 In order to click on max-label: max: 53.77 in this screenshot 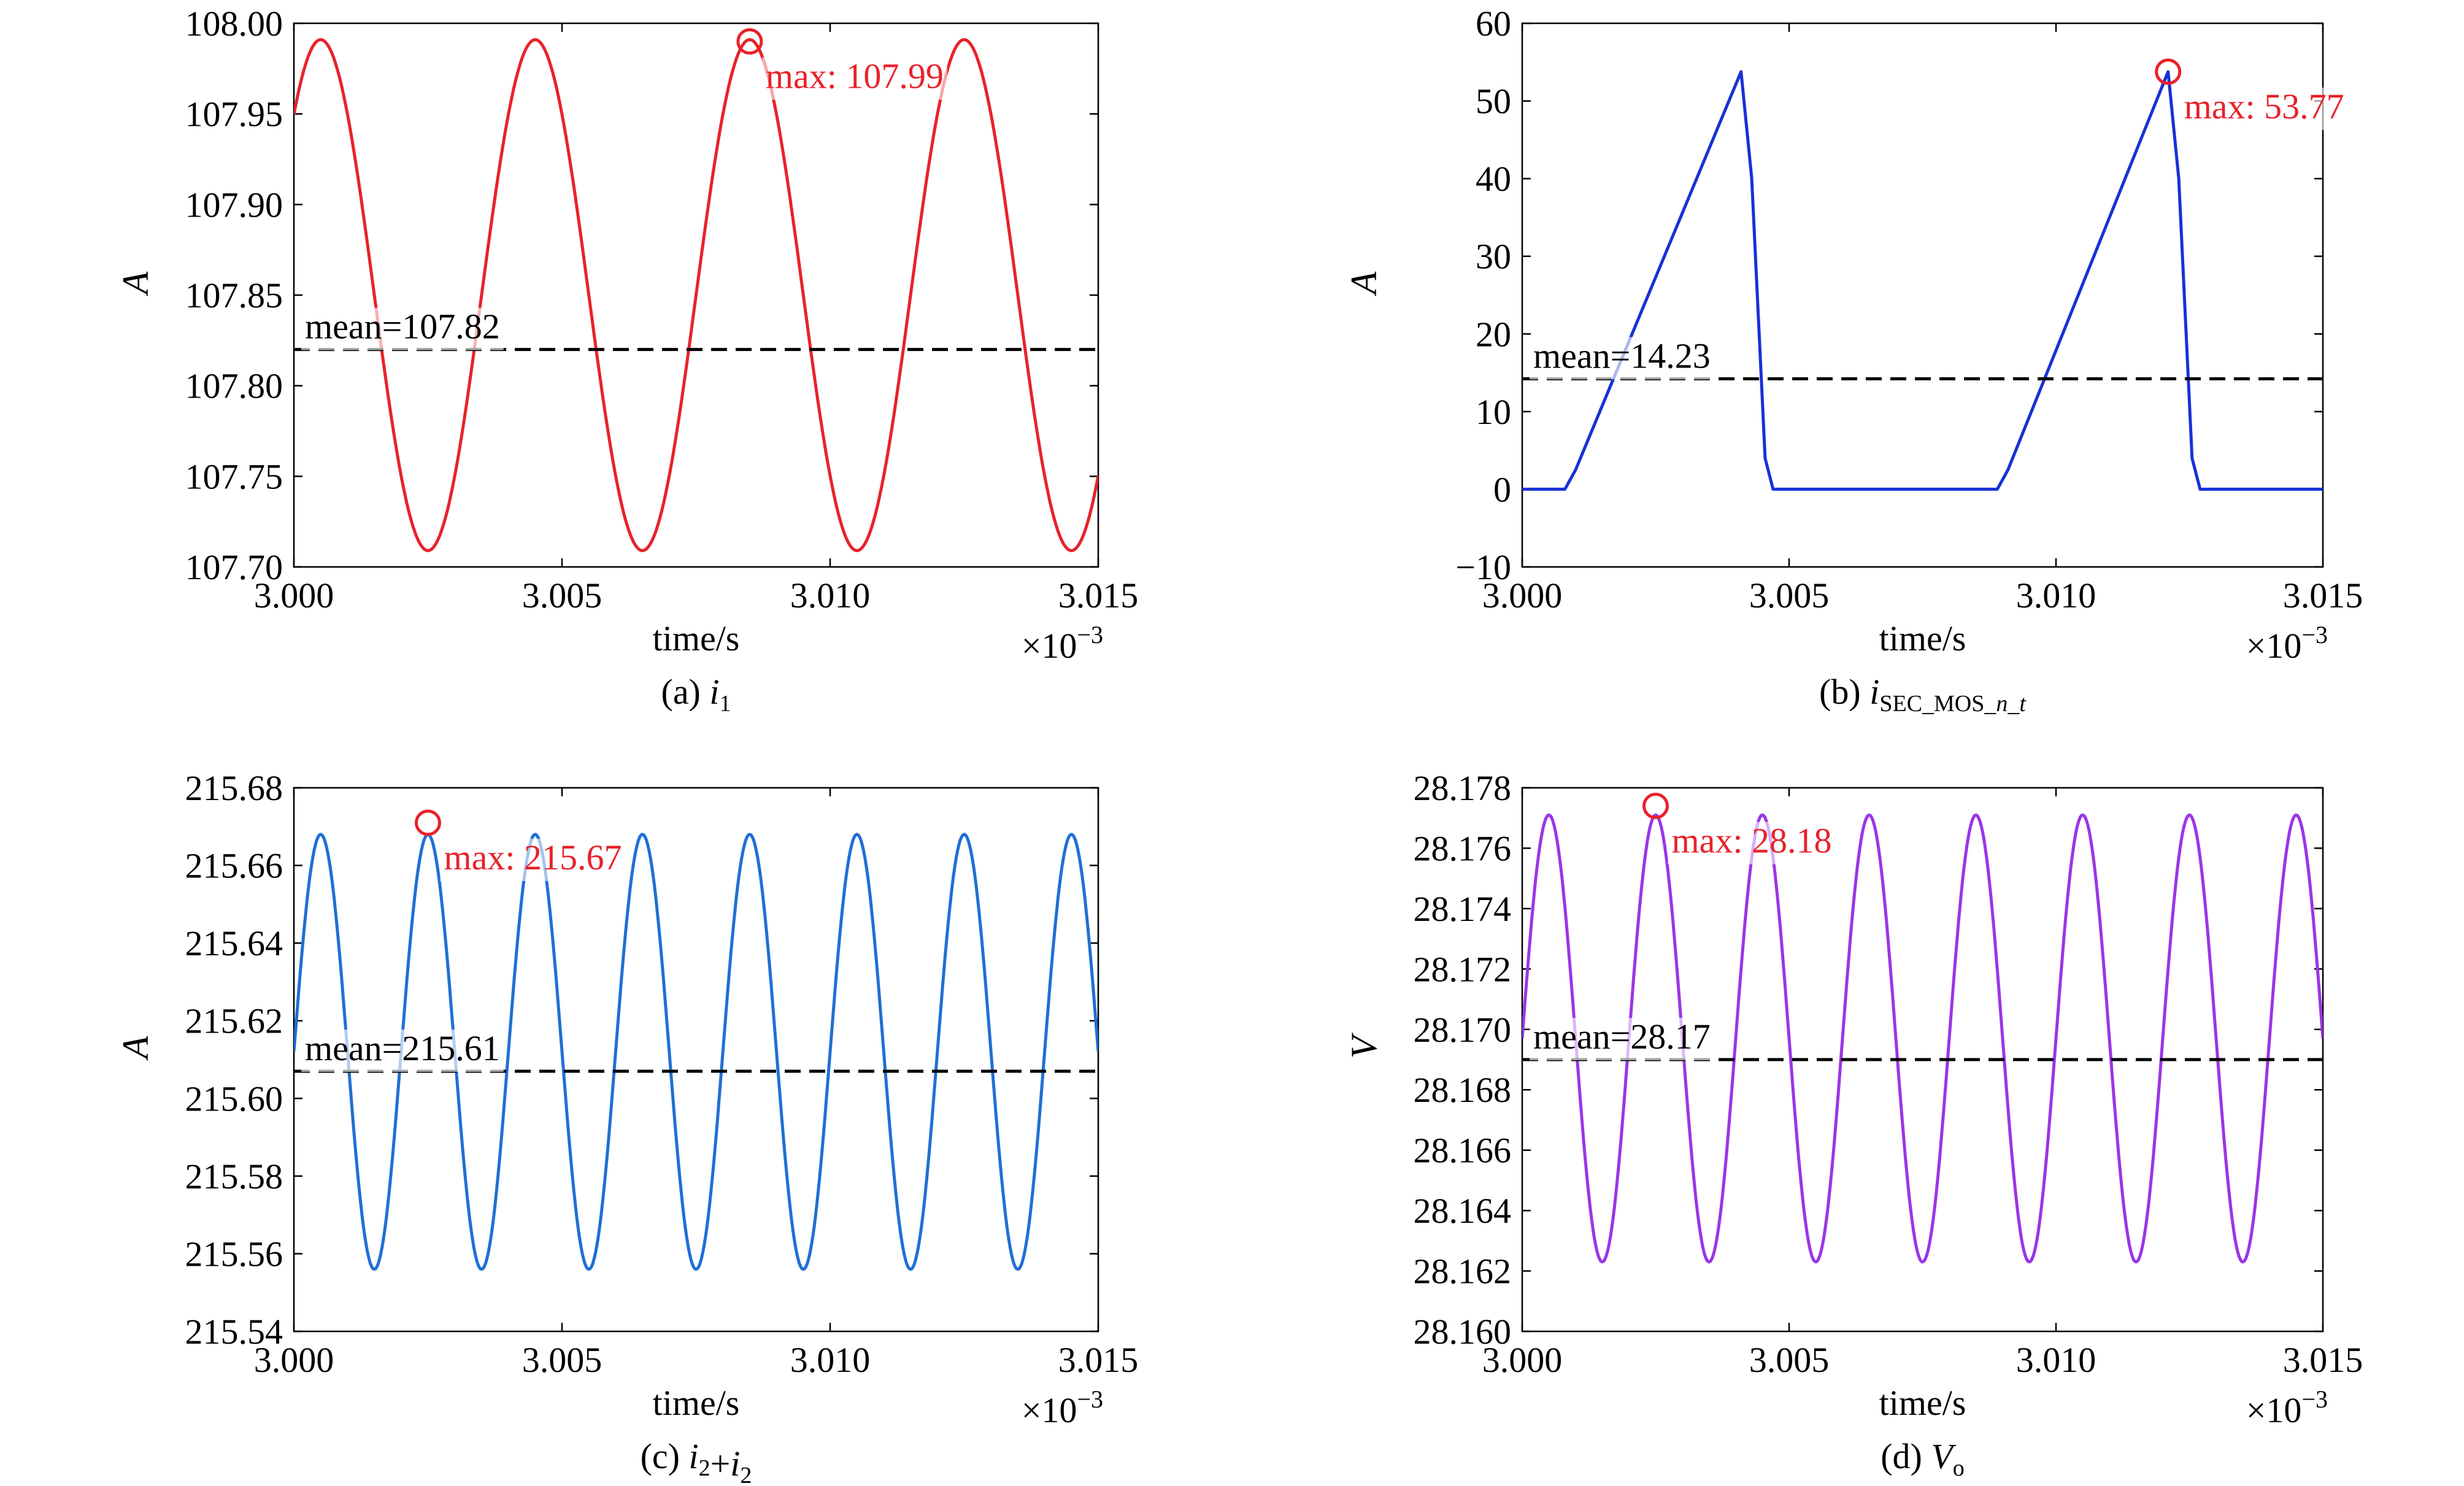, I will do `click(2264, 106)`.